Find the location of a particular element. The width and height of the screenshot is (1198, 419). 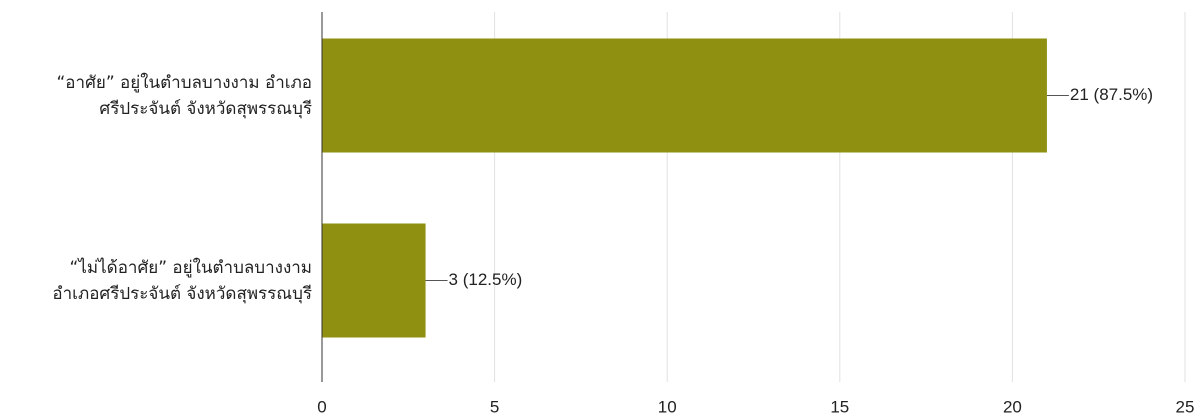

value-label: 3 (12.5%) is located at coordinates (486, 279).